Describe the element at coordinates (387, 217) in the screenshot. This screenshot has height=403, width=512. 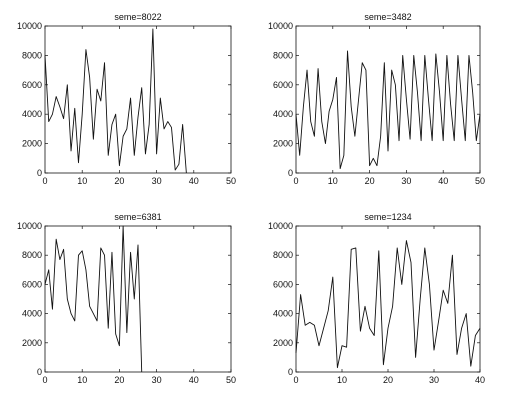
I see `subplot-title: seme=1234` at that location.